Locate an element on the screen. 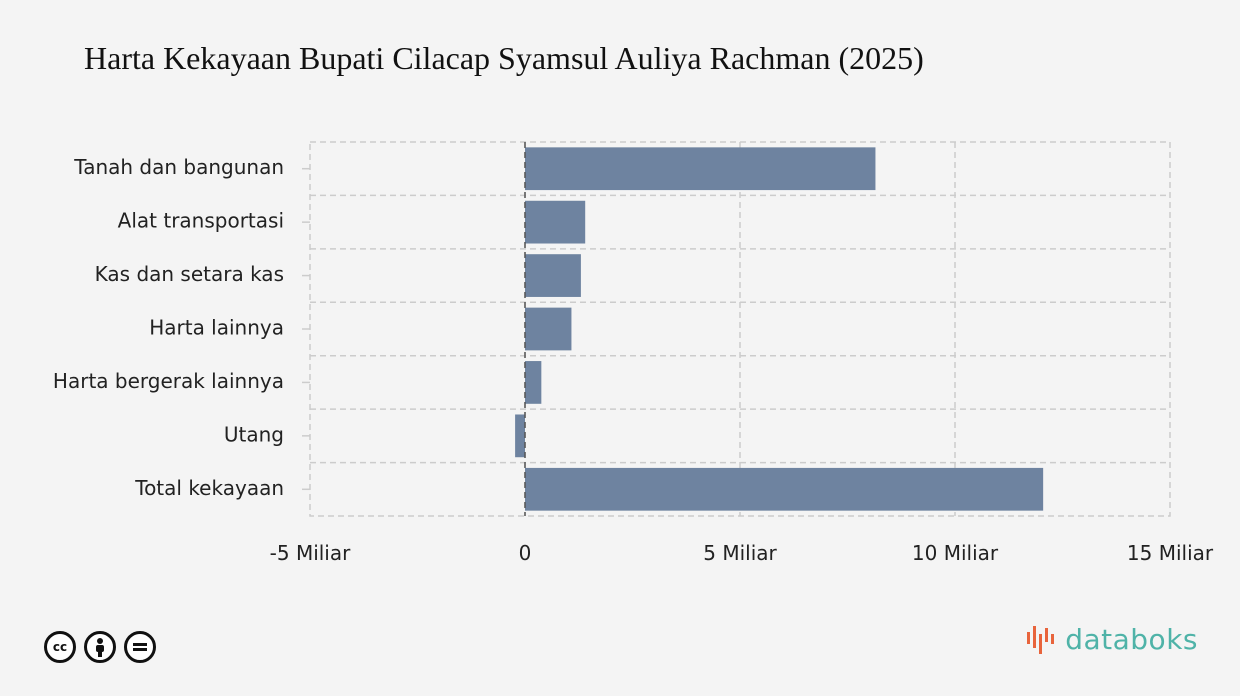  category-label: Utang is located at coordinates (254, 434).